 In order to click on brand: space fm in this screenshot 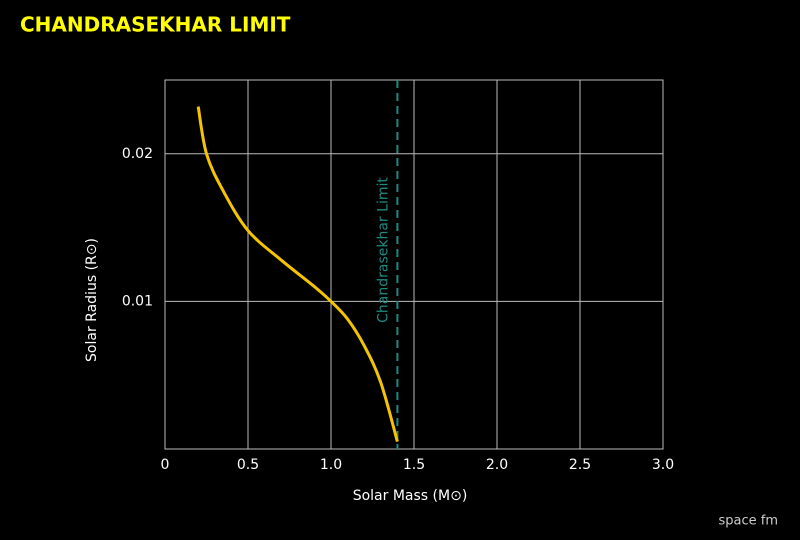, I will do `click(748, 521)`.